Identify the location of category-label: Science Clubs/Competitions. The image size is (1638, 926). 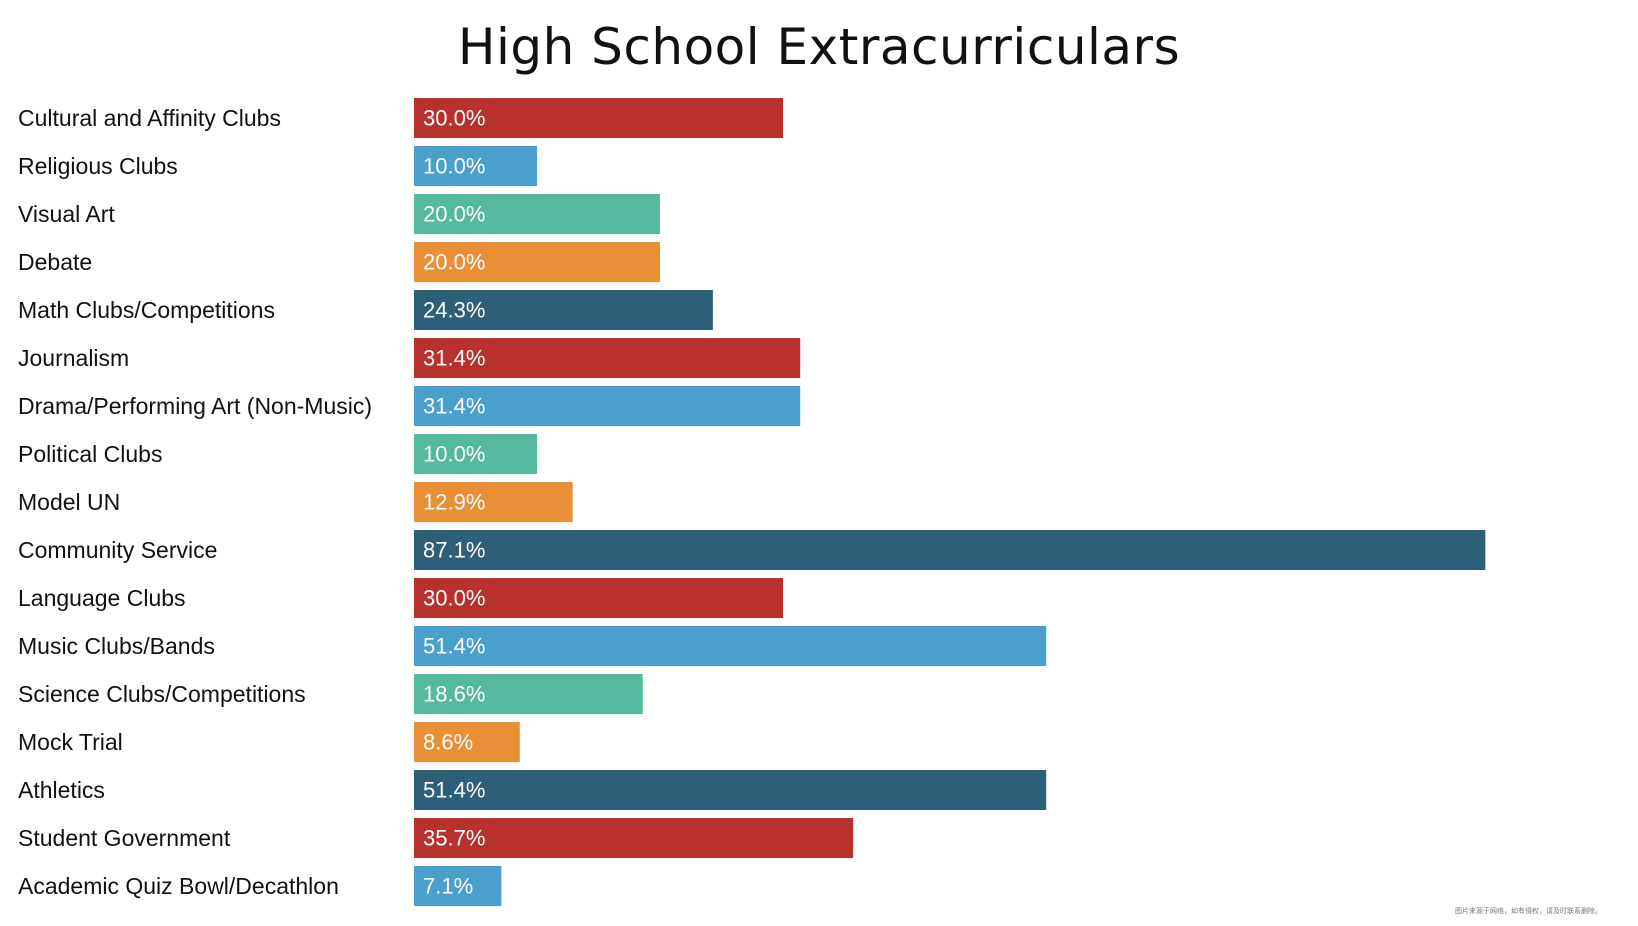
(162, 694).